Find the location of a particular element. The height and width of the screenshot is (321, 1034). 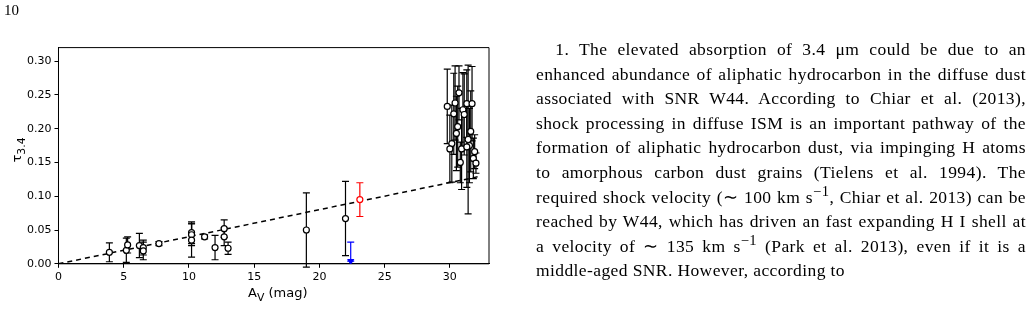

y-tick-label: 0.10 is located at coordinates (39, 196).